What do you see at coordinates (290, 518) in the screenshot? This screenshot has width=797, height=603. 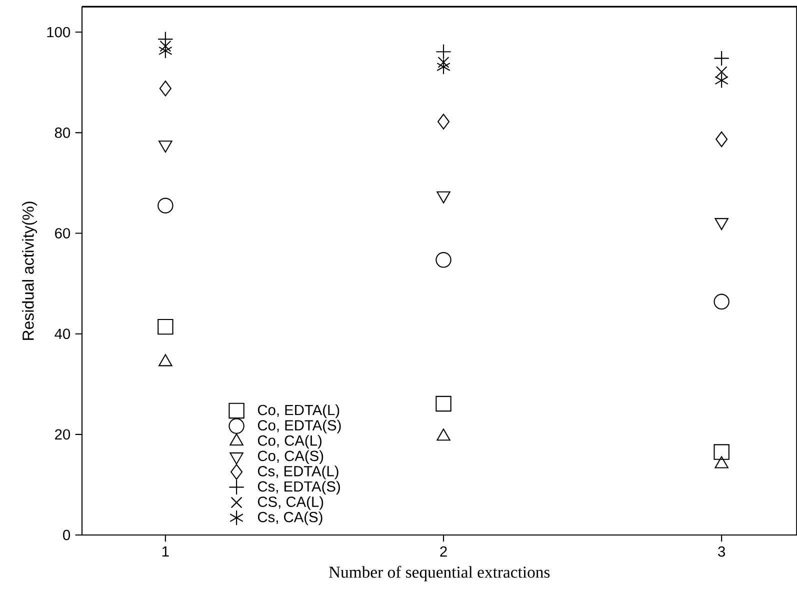 I see `legend-label: Cs, CA(S)` at bounding box center [290, 518].